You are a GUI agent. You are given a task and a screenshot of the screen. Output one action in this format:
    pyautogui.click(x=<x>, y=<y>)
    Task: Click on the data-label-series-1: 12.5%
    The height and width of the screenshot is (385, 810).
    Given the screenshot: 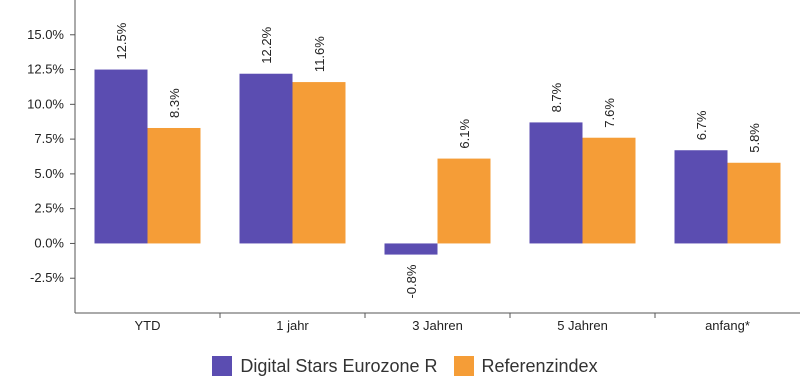 What is the action you would take?
    pyautogui.click(x=121, y=40)
    